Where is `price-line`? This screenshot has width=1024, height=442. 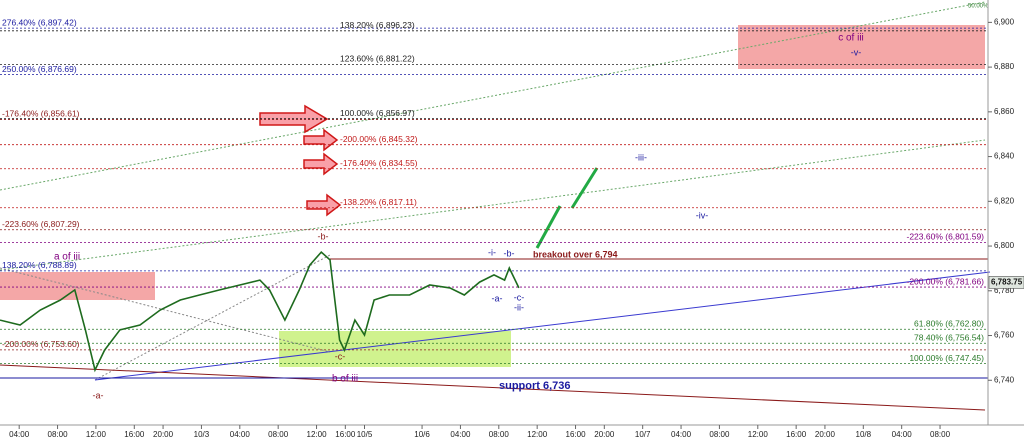 price-line is located at coordinates (260, 311).